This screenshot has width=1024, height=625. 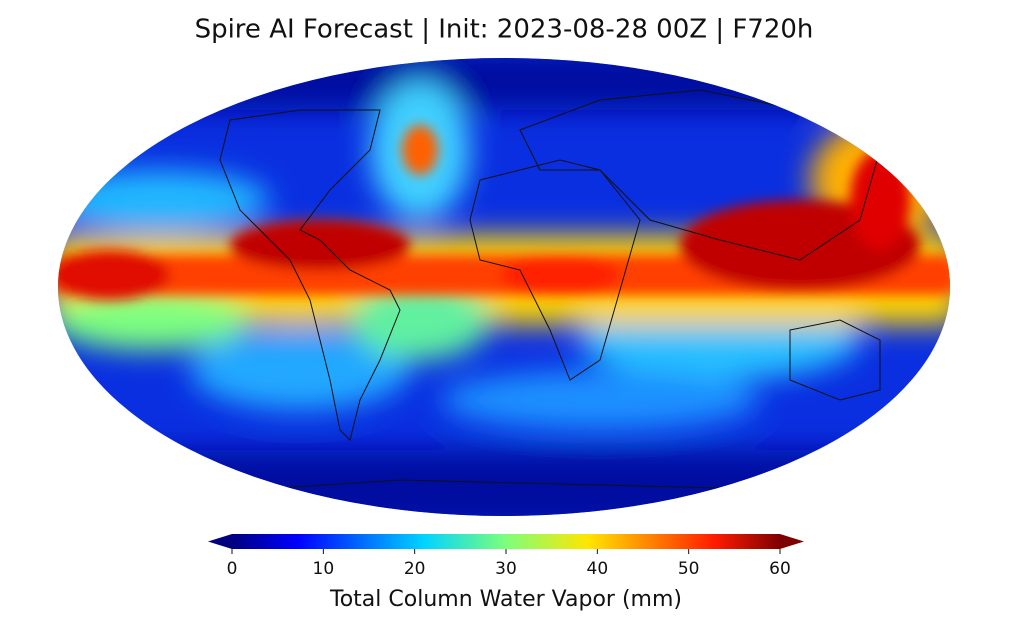 What do you see at coordinates (598, 569) in the screenshot?
I see `colorbar-tick-label: 40` at bounding box center [598, 569].